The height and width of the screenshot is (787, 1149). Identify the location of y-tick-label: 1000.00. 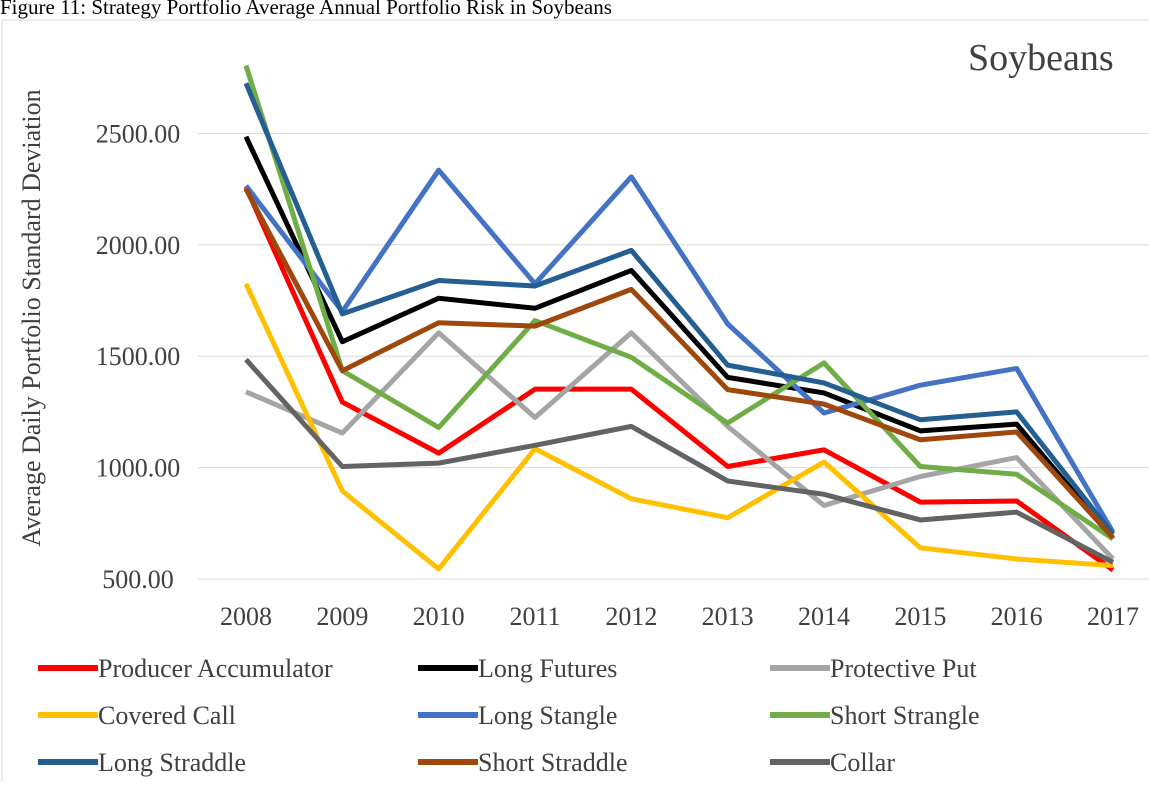
(138, 468).